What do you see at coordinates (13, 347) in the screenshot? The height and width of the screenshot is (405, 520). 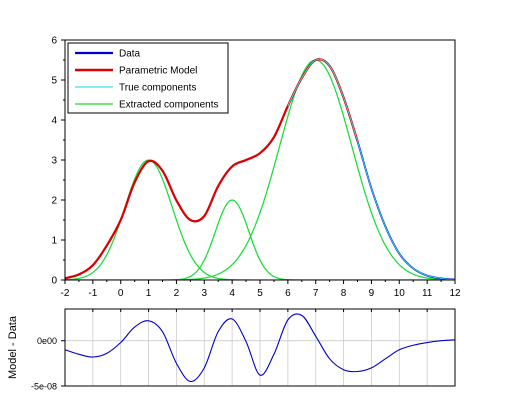 I see `residual-y-axis-label: Model - Data` at bounding box center [13, 347].